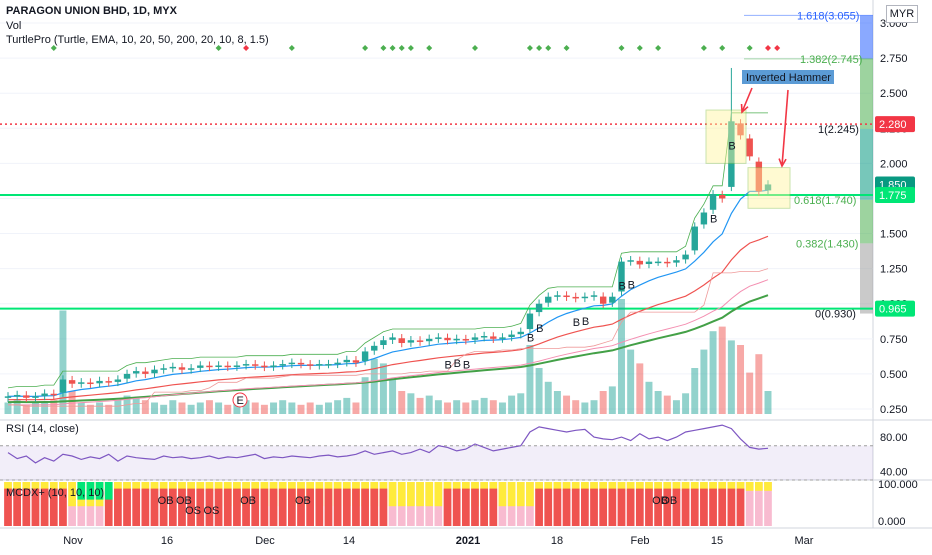 This screenshot has height=555, width=932. Describe the element at coordinates (894, 235) in the screenshot. I see `price-tick-label: 1.500` at that location.